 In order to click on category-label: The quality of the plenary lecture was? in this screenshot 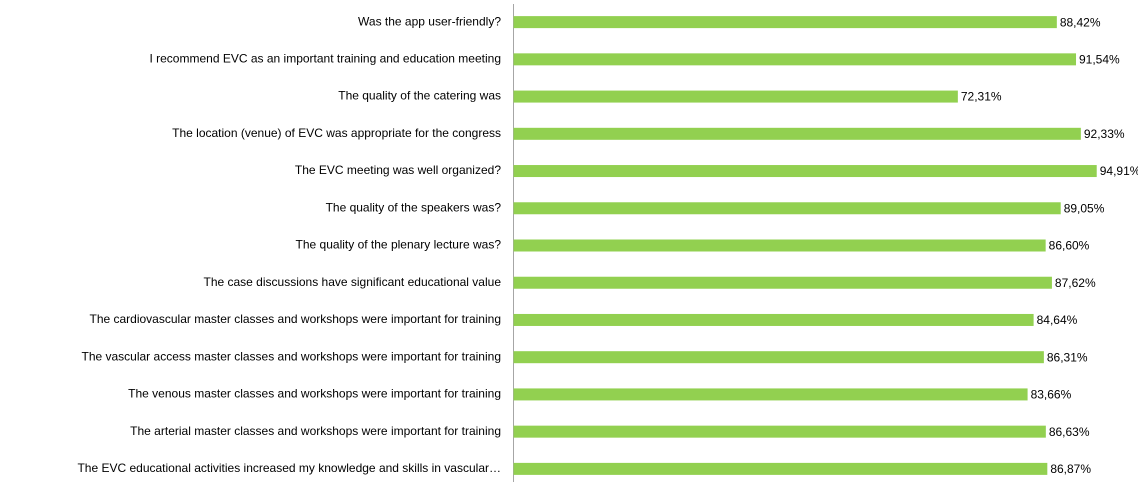, I will do `click(399, 245)`.